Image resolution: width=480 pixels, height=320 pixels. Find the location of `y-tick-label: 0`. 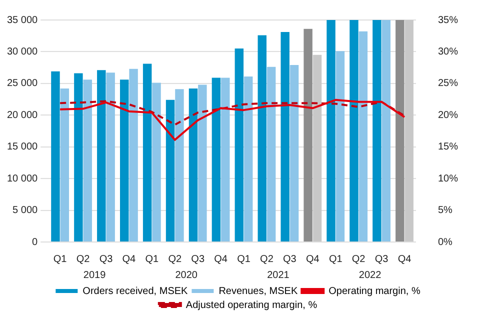

y-tick-label: 0 is located at coordinates (35, 242).